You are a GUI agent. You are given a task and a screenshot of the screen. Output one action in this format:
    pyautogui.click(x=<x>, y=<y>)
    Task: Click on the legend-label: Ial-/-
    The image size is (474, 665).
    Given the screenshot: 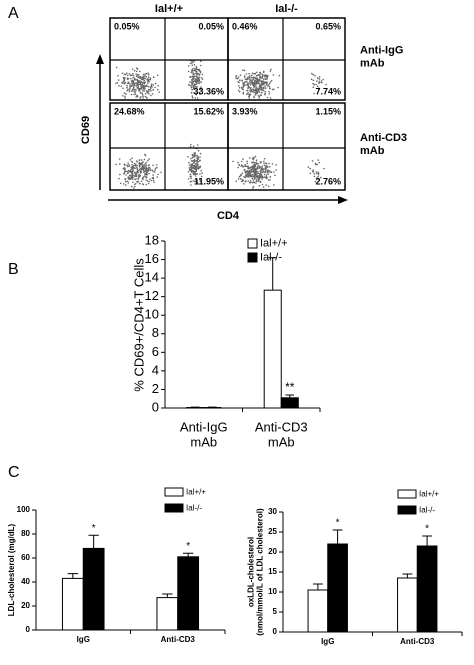 What is the action you would take?
    pyautogui.click(x=194, y=508)
    